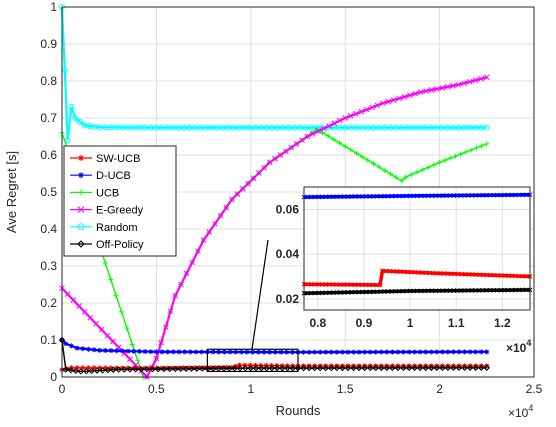 This screenshot has width=556, height=427. Describe the element at coordinates (364, 323) in the screenshot. I see `inset-x-tick-label: 0.9` at that location.